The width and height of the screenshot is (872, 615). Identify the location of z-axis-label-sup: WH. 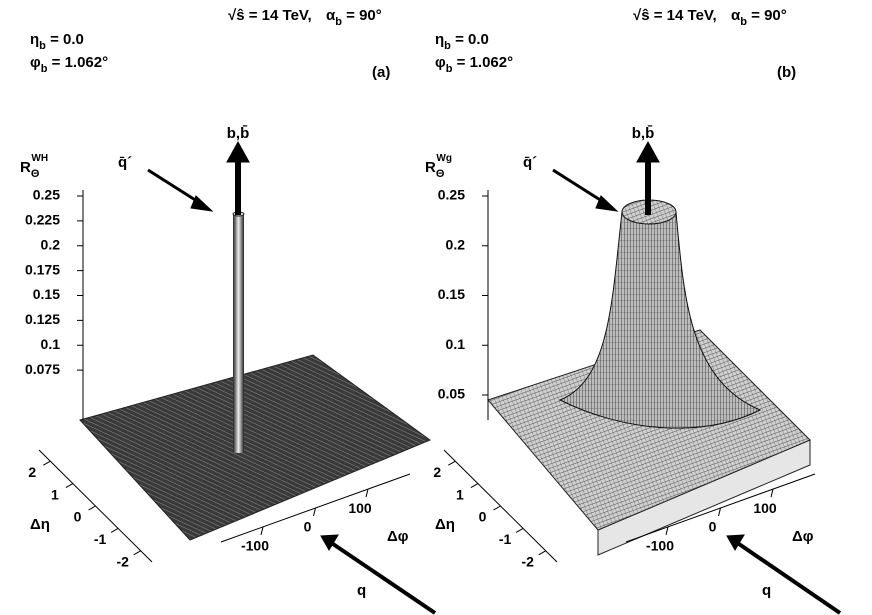
(39, 158).